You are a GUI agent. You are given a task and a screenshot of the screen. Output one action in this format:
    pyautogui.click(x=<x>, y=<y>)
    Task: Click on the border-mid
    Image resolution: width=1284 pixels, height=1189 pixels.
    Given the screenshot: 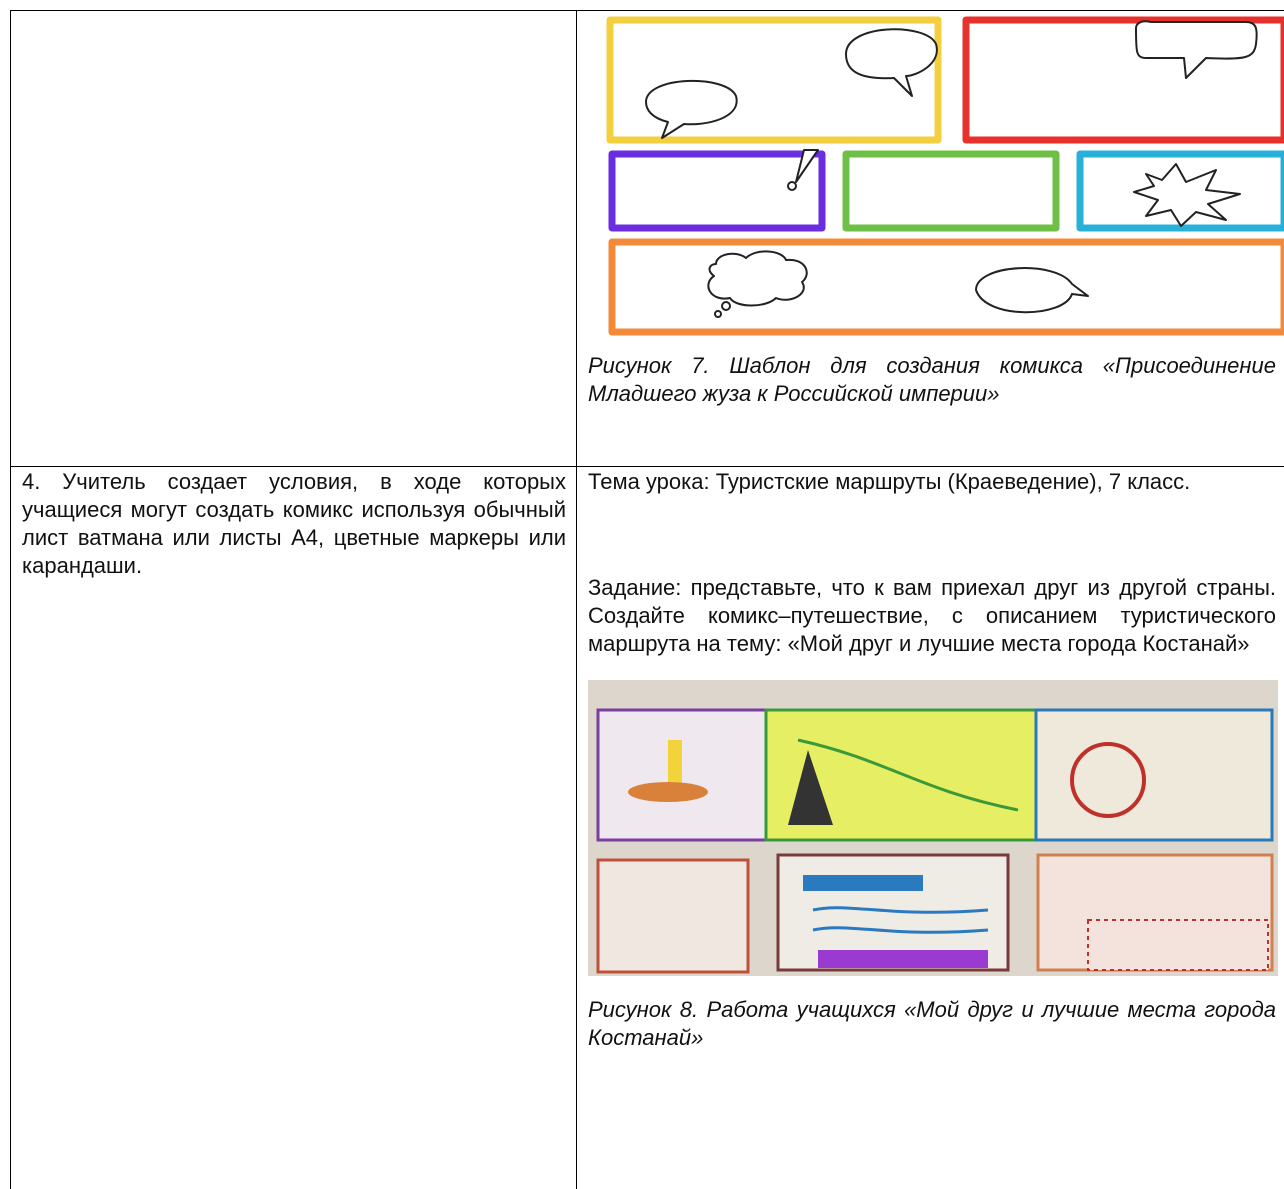 What is the action you would take?
    pyautogui.click(x=576, y=599)
    